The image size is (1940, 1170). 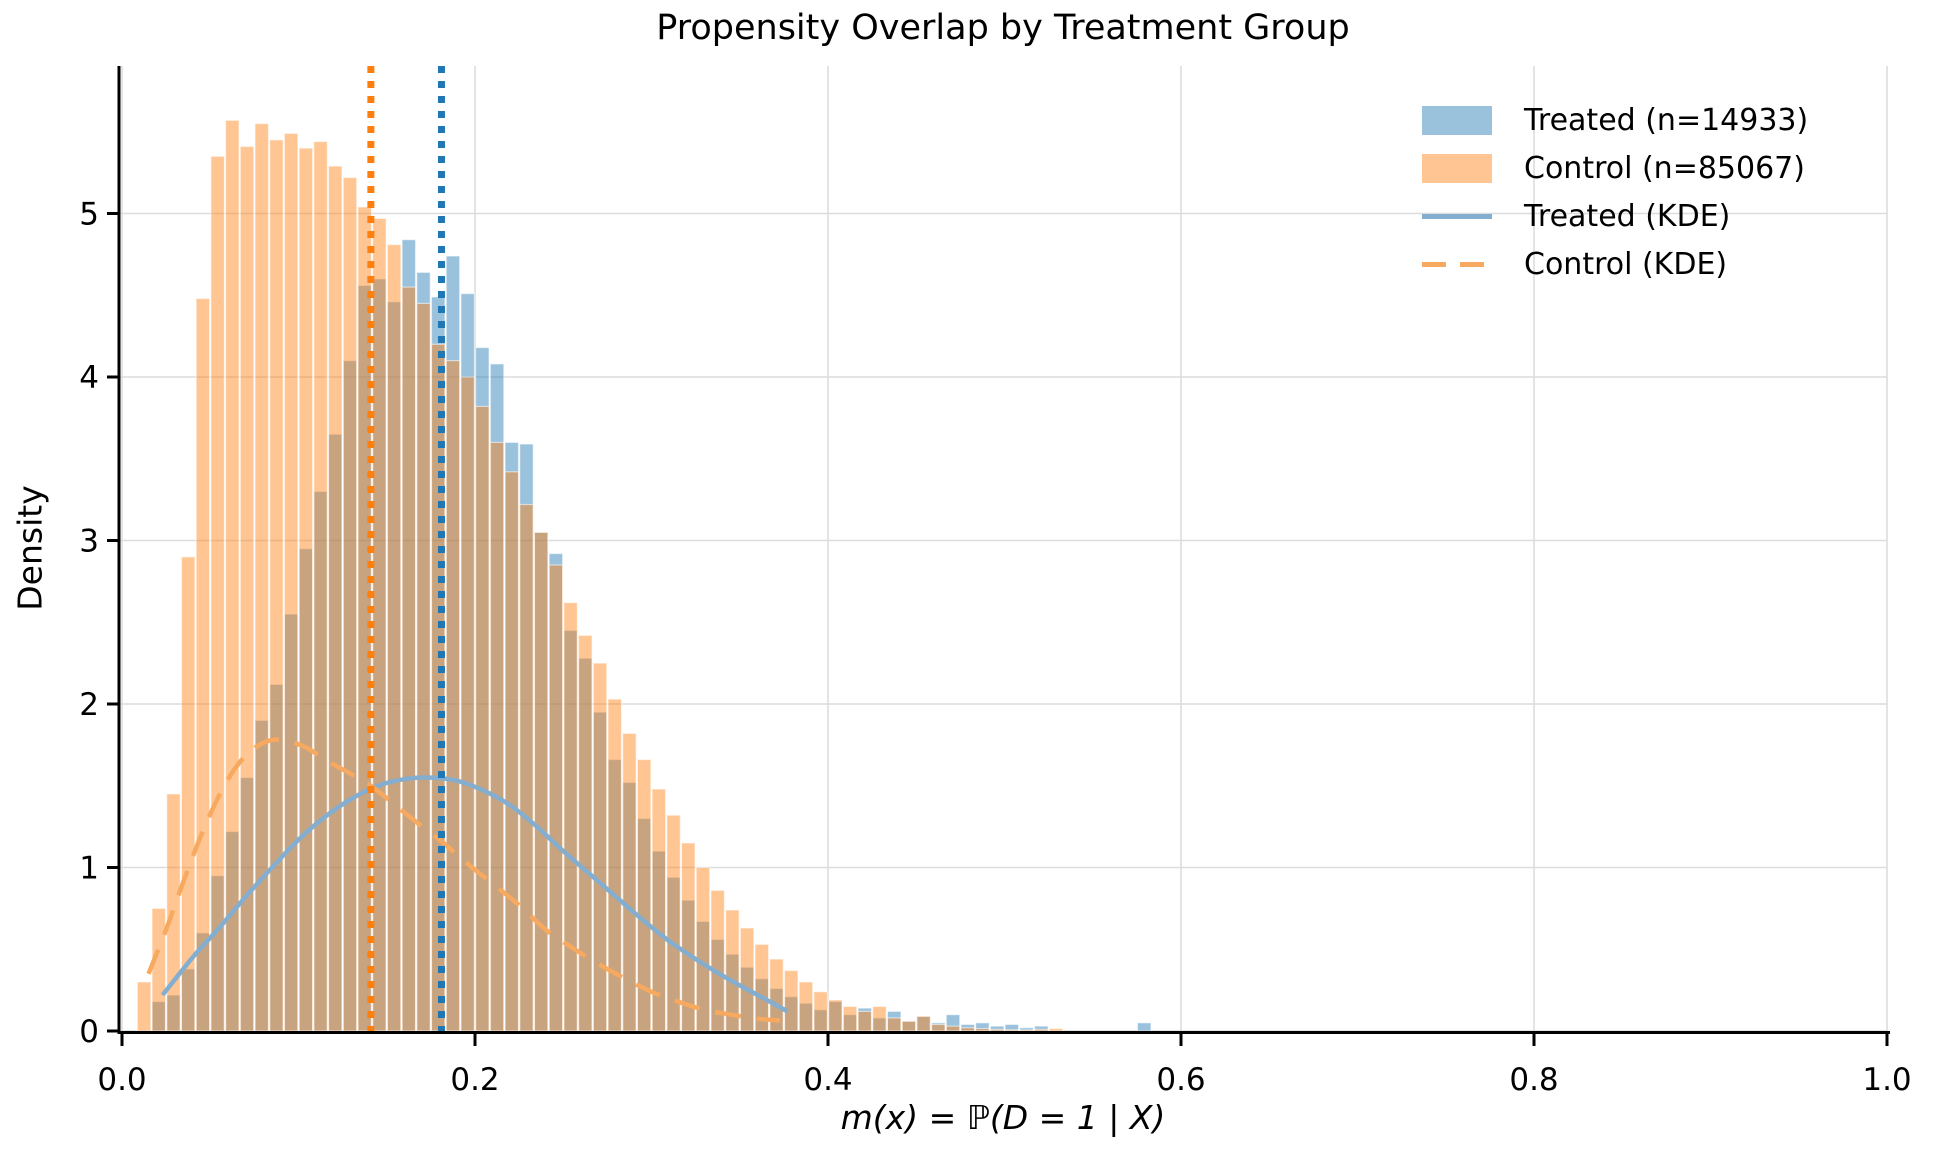 I want to click on legend-label: Treated (n=14933), so click(x=1666, y=120).